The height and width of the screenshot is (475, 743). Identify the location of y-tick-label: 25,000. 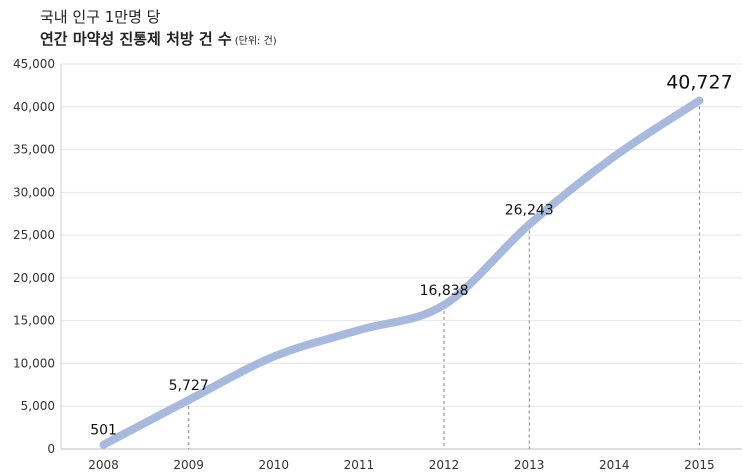
(34, 235).